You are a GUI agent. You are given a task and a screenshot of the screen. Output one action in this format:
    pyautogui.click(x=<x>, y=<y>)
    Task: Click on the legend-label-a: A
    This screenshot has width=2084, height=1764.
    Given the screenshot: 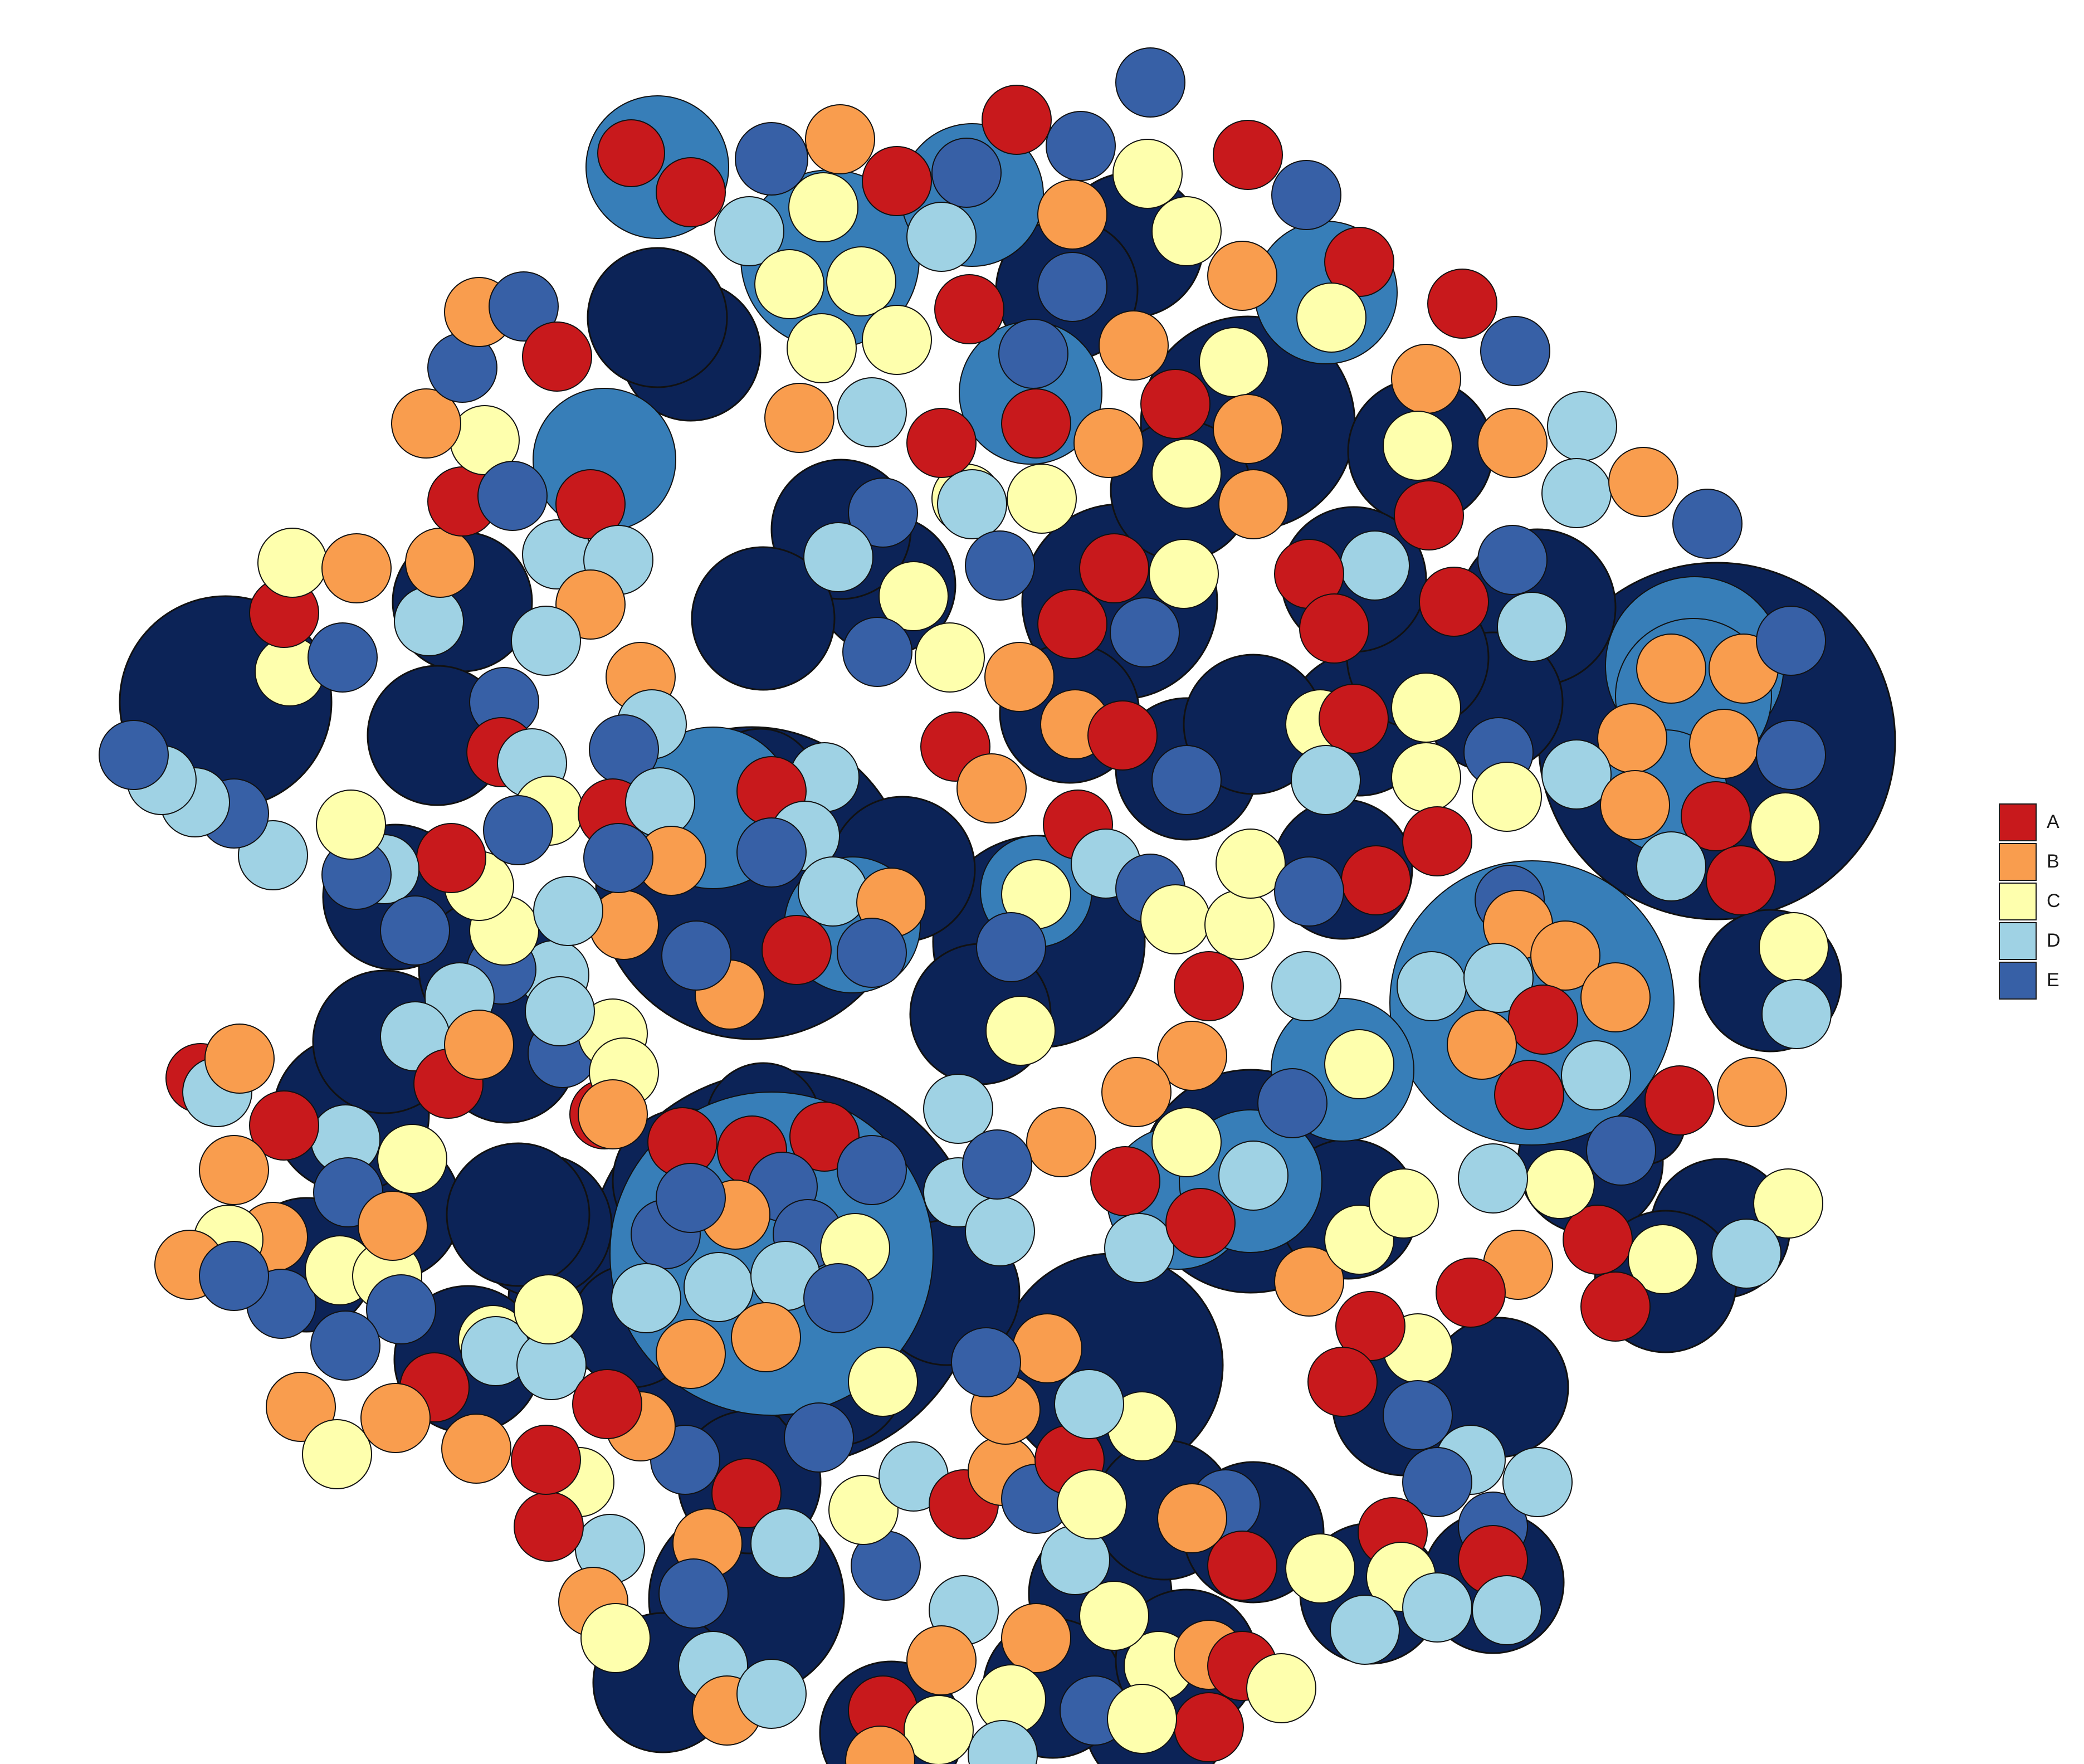 What is the action you would take?
    pyautogui.click(x=2053, y=821)
    